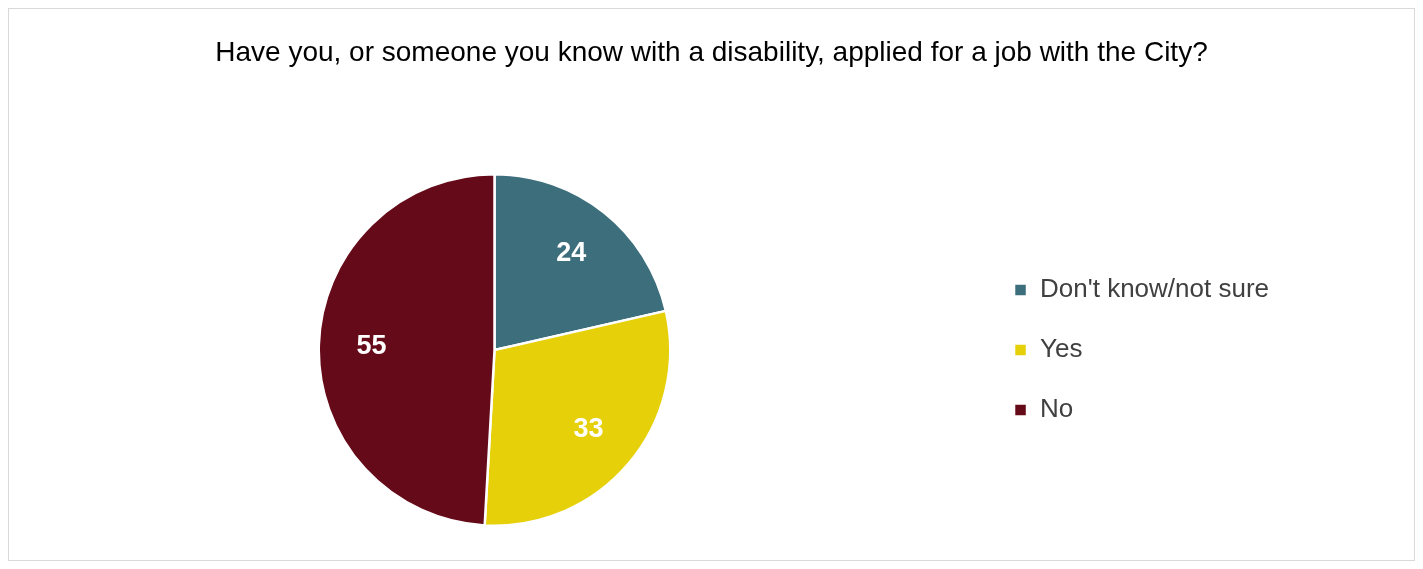  Describe the element at coordinates (1057, 408) in the screenshot. I see `legend-label: No` at that location.